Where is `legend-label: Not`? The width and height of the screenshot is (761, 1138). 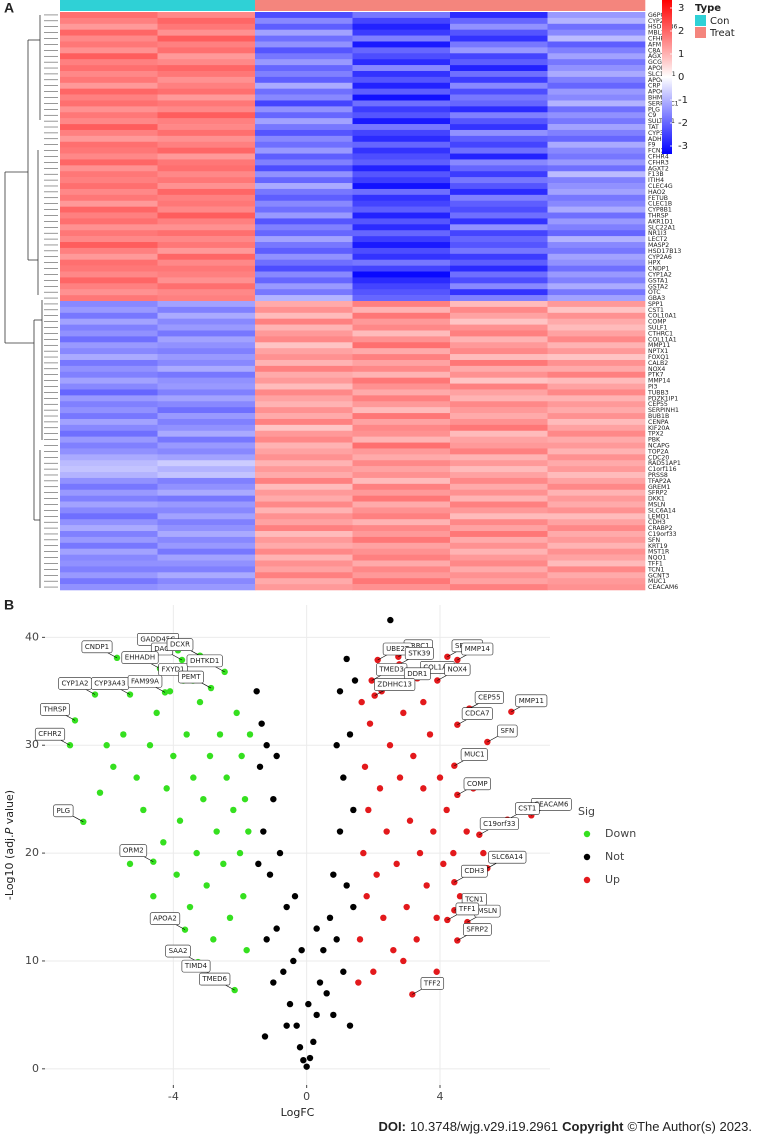
legend-label: Not is located at coordinates (615, 856).